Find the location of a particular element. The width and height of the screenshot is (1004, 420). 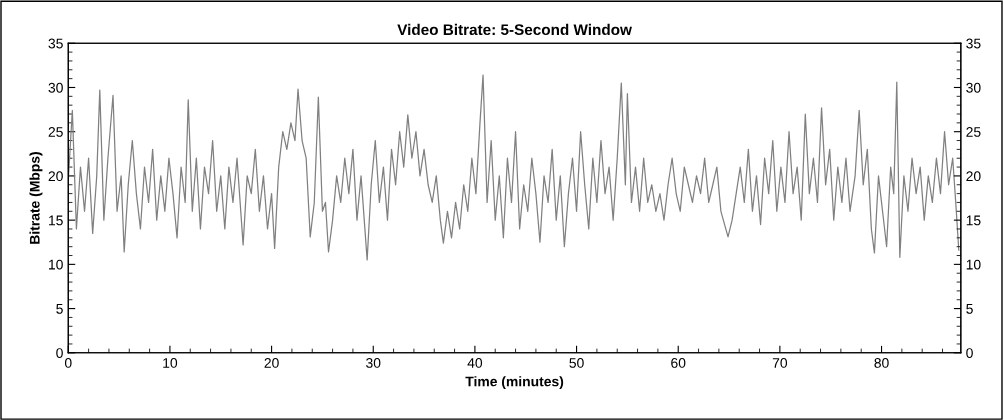

x-tick-label: 60 is located at coordinates (678, 363).